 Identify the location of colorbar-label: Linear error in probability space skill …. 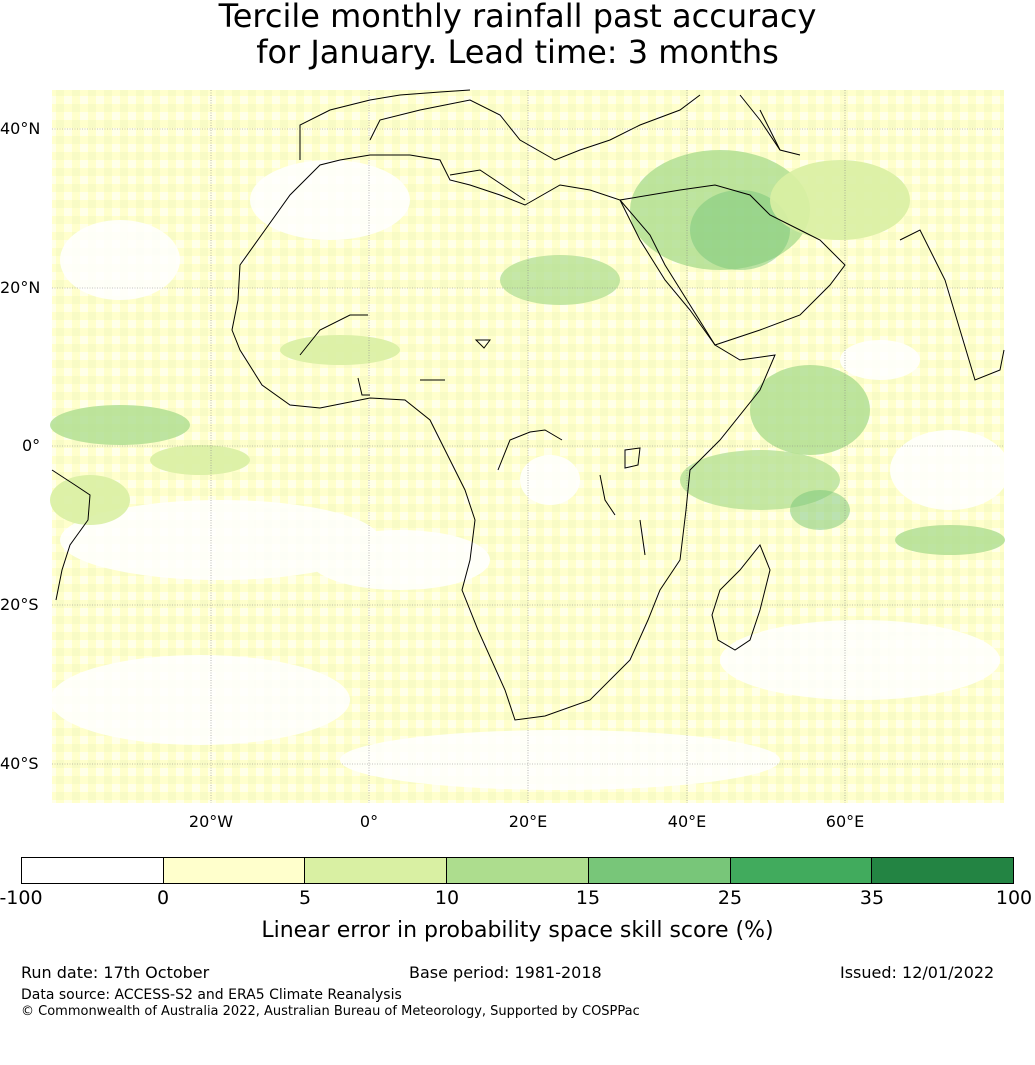
(517, 930).